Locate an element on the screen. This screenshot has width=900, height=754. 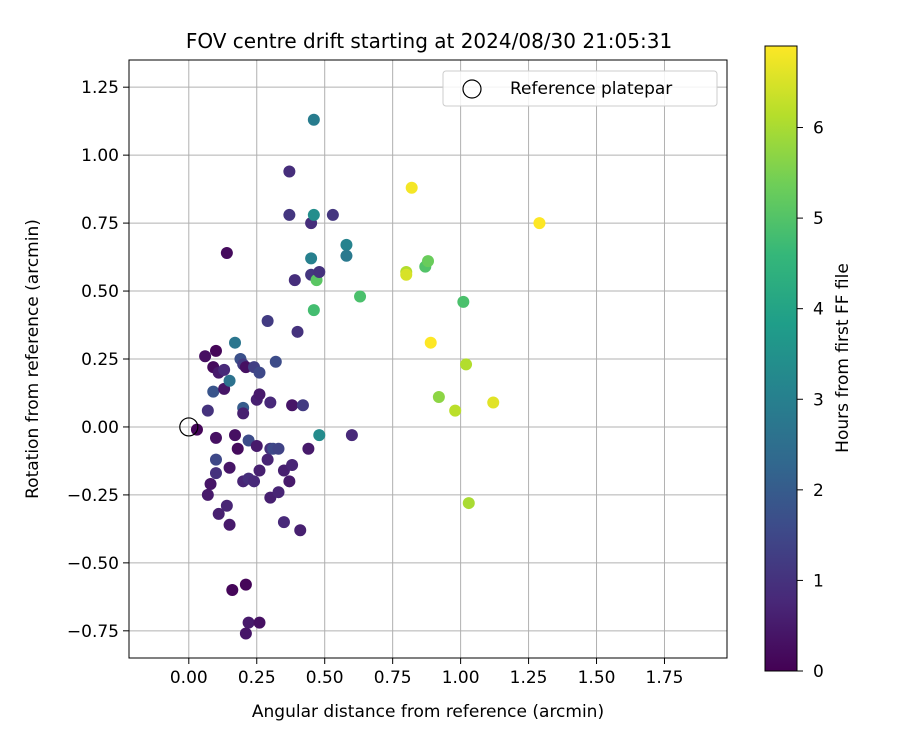
colorbar-label: Hours from first FF file is located at coordinates (843, 358).